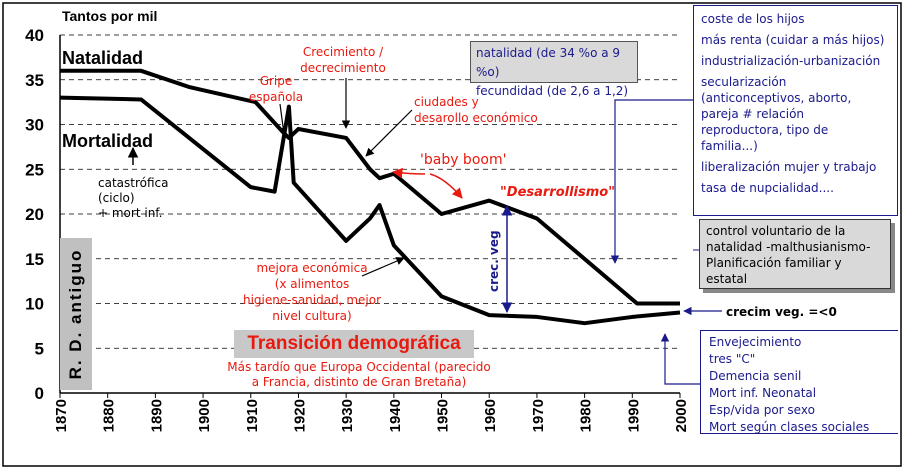 This screenshot has height=474, width=904. I want to click on x-tick-label: 1980, so click(586, 415).